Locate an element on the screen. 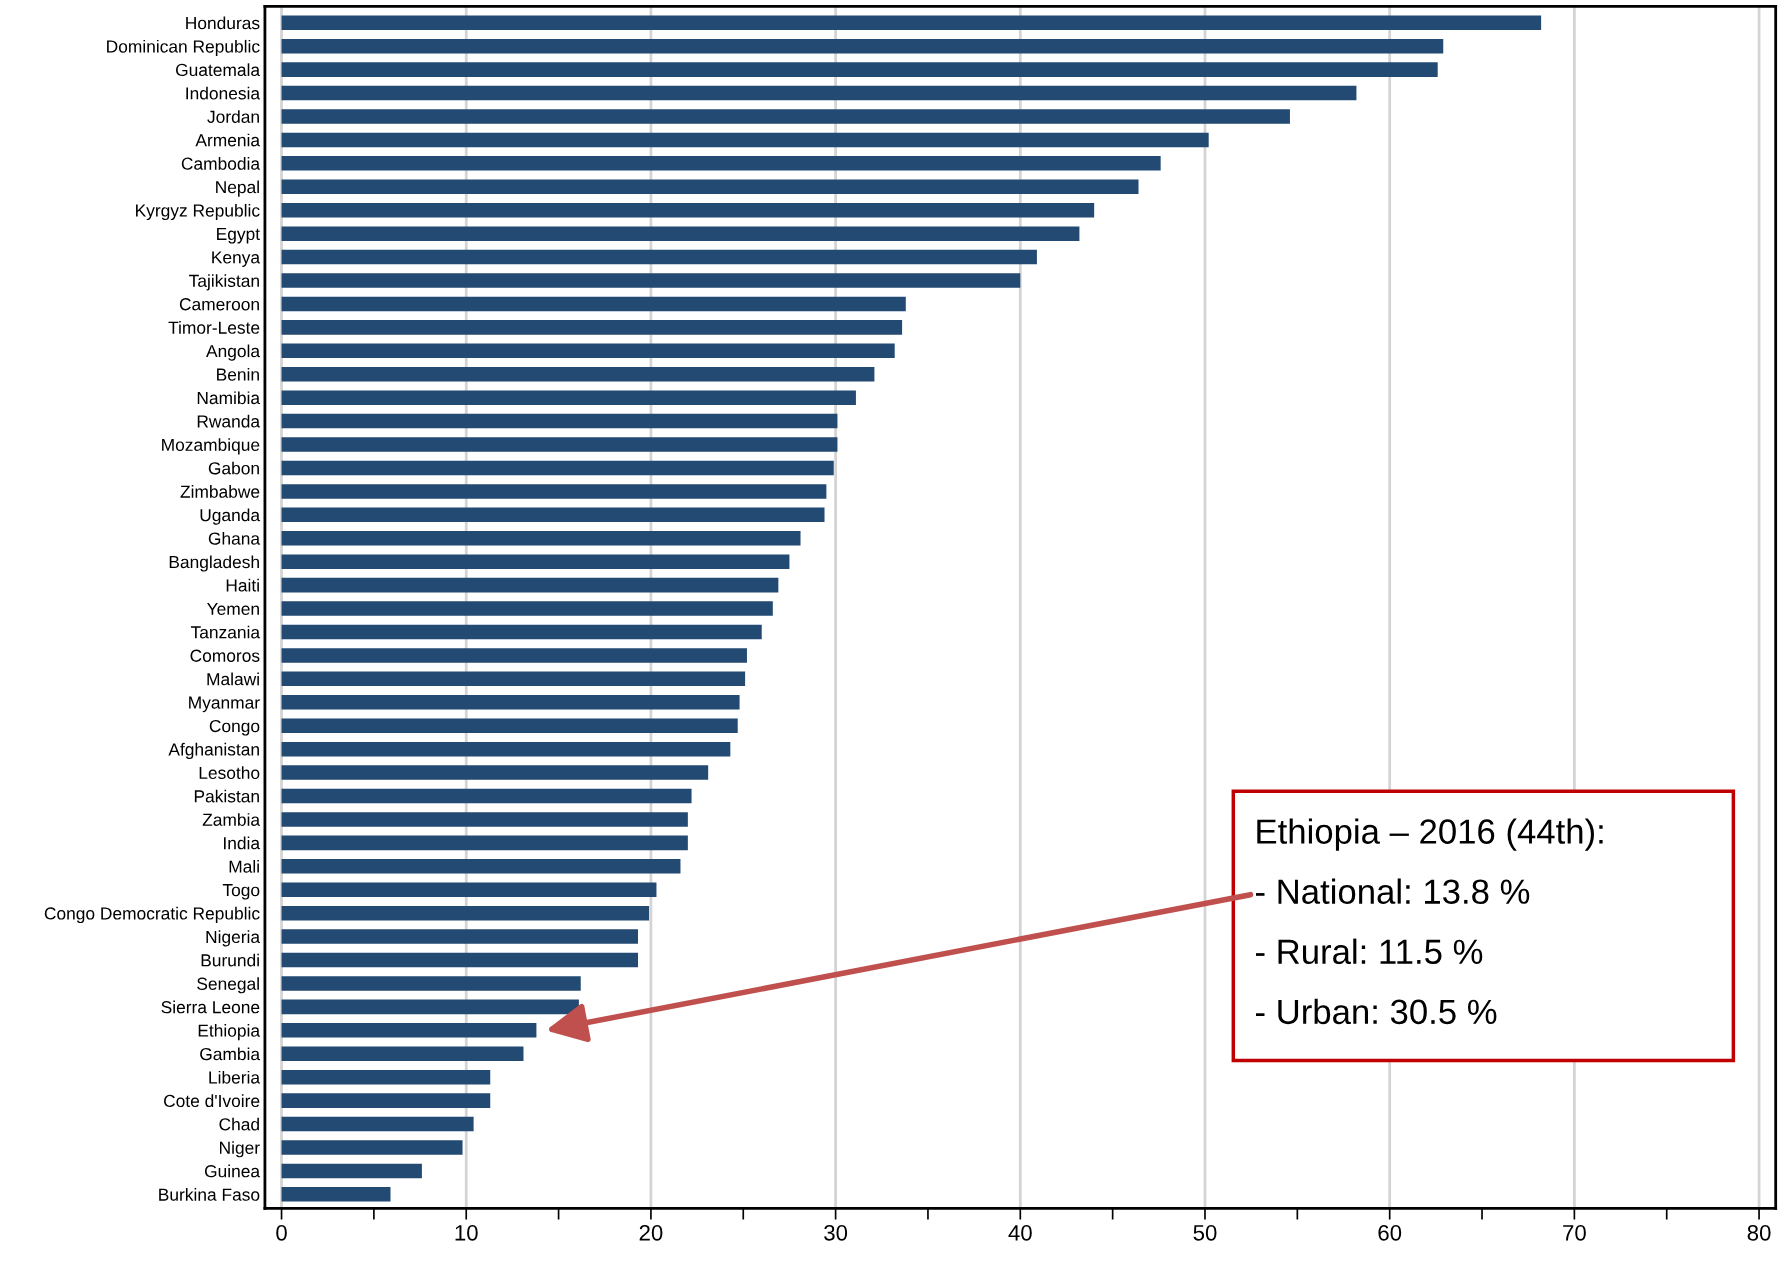 This screenshot has width=1790, height=1272. y-tick-label: Myanmar is located at coordinates (224, 704).